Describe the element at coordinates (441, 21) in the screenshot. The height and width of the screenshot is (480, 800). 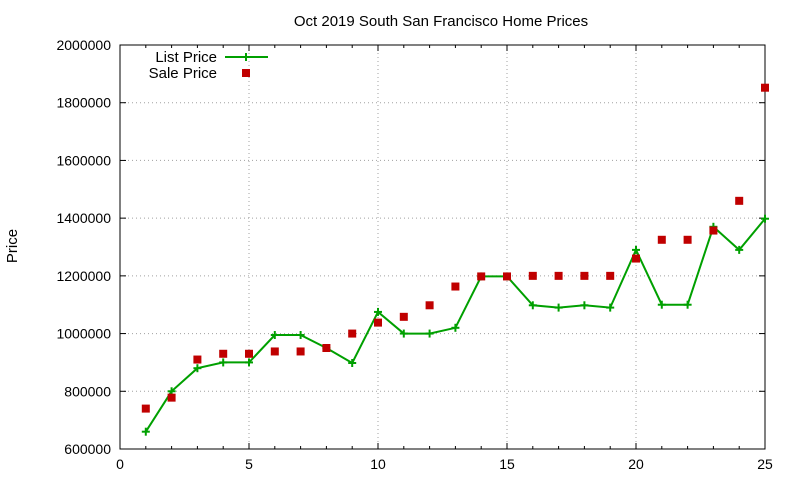
I see `chart-title: Oct 2019 South San Francisco Home Prices` at that location.